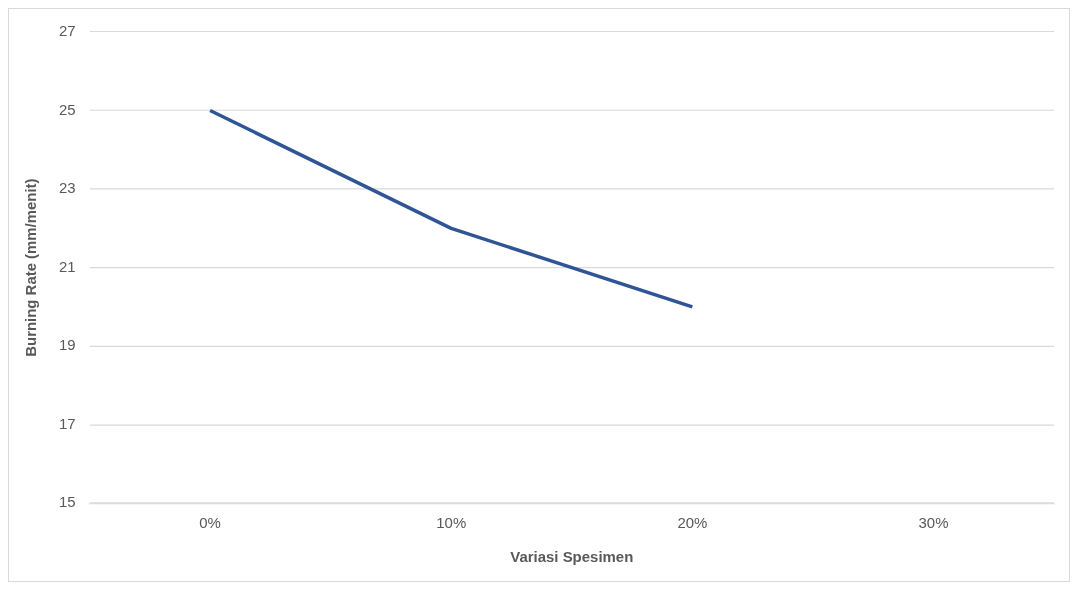 This screenshot has height=590, width=1078. What do you see at coordinates (67, 502) in the screenshot?
I see `y-tick-label: 15` at bounding box center [67, 502].